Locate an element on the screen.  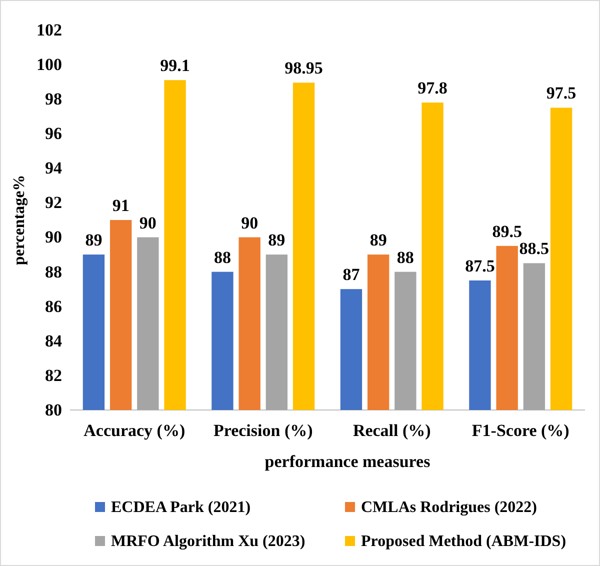
data-label: 97.5 is located at coordinates (561, 93).